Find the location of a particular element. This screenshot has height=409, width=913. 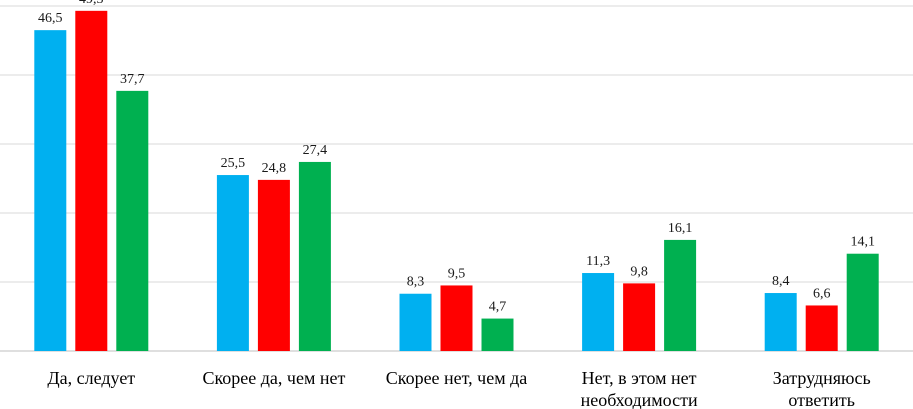

data-label: 37,7 is located at coordinates (132, 79).